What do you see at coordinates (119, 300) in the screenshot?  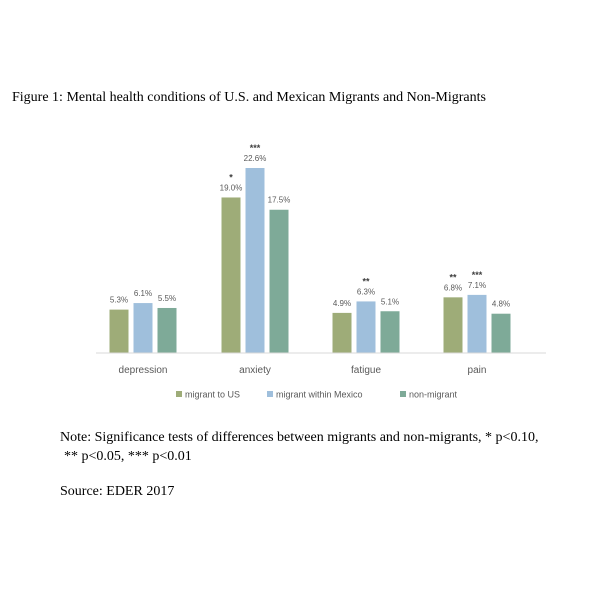 I see `data-label: 5.3%` at bounding box center [119, 300].